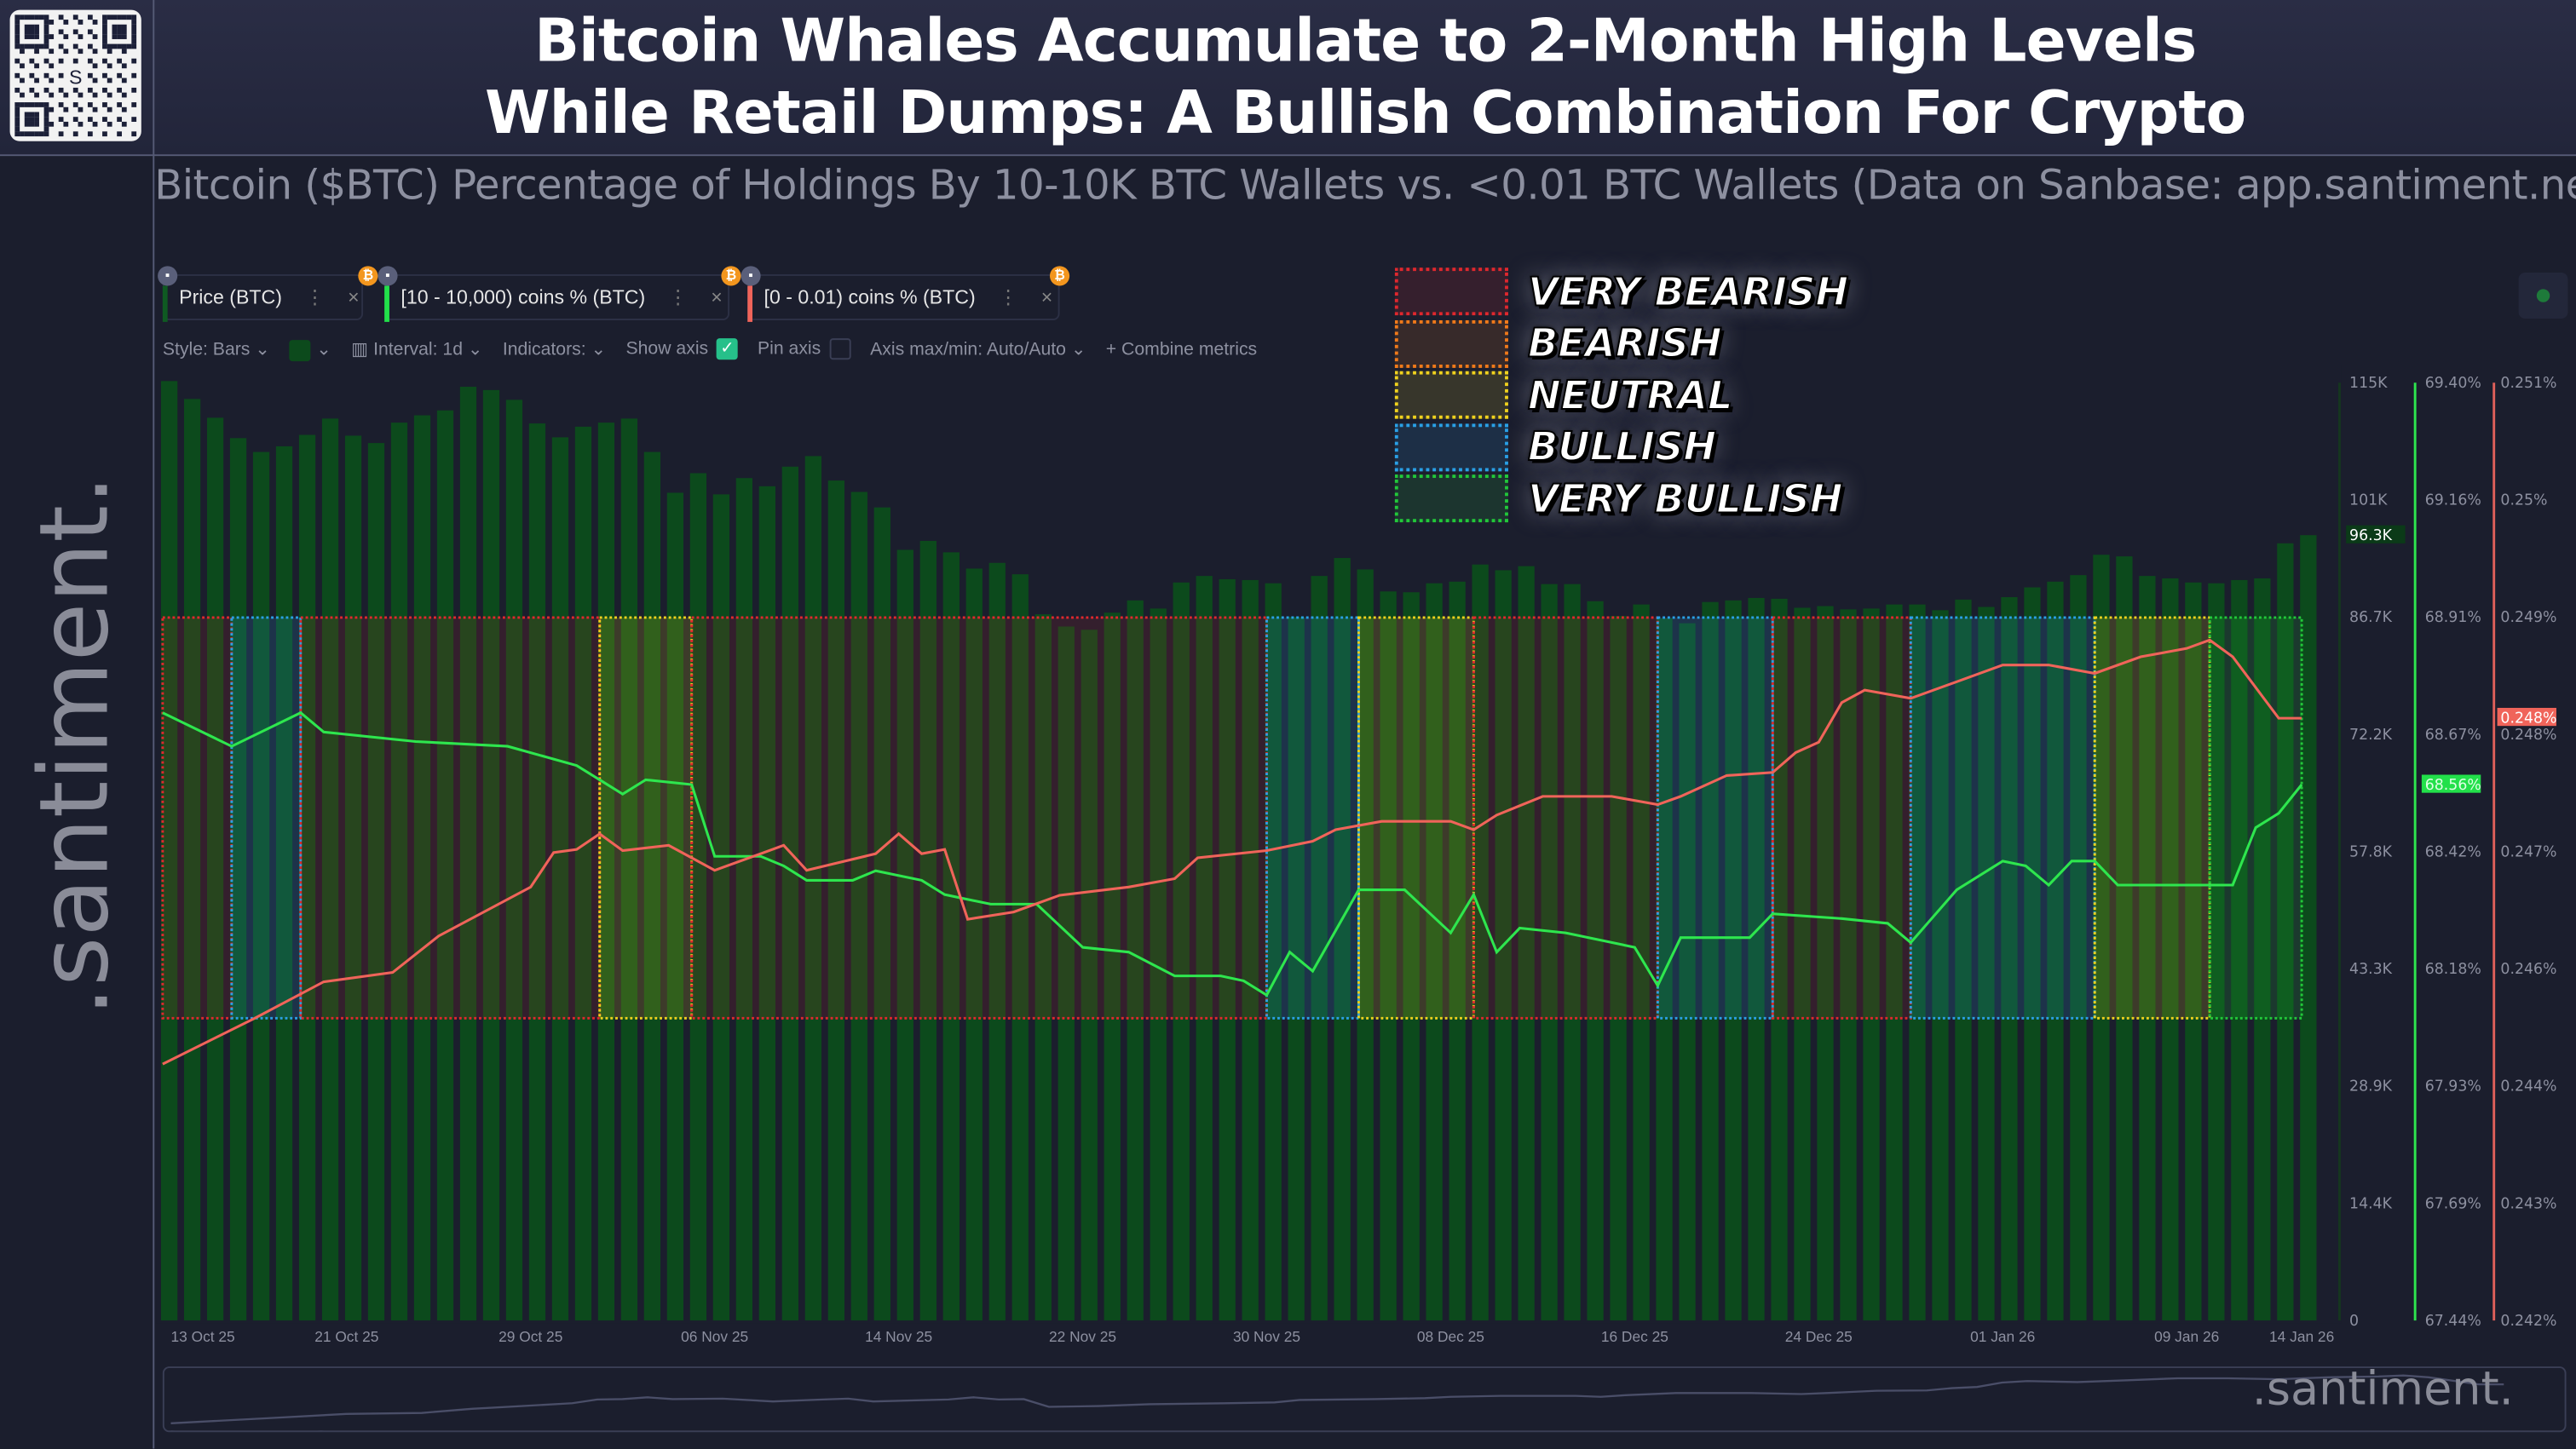 The height and width of the screenshot is (1449, 2576). What do you see at coordinates (2371, 736) in the screenshot?
I see `price-axis-tick: 72.2K` at bounding box center [2371, 736].